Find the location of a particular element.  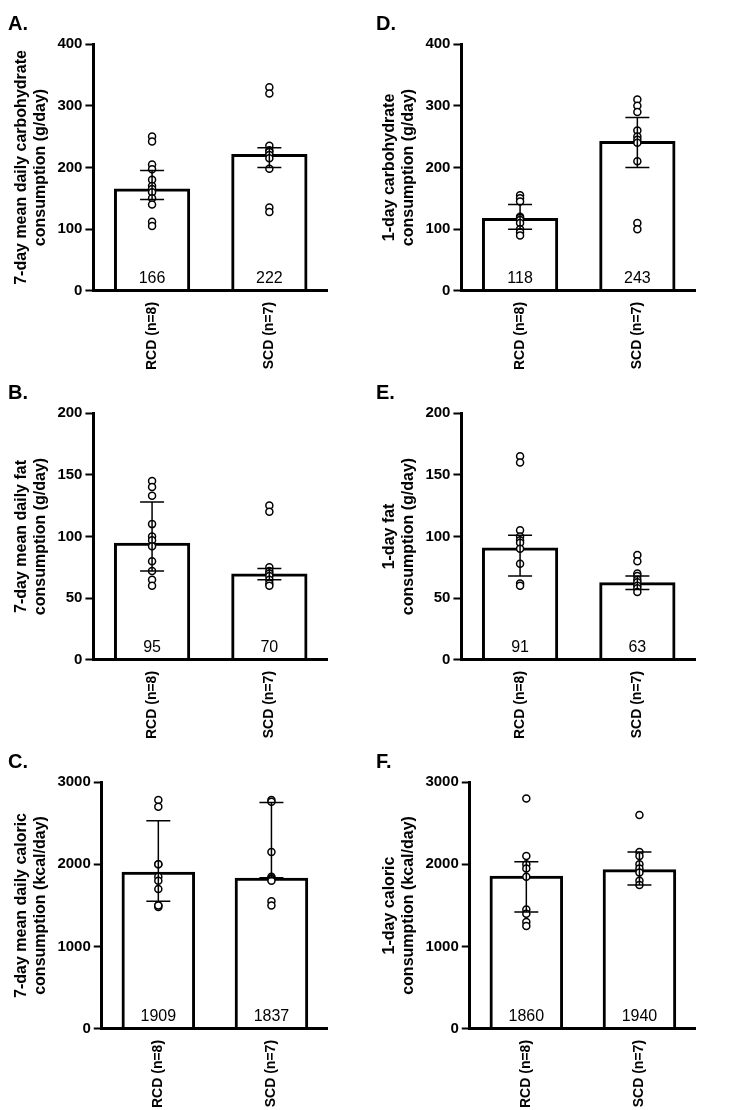

data-label: 166 is located at coordinates (152, 278).